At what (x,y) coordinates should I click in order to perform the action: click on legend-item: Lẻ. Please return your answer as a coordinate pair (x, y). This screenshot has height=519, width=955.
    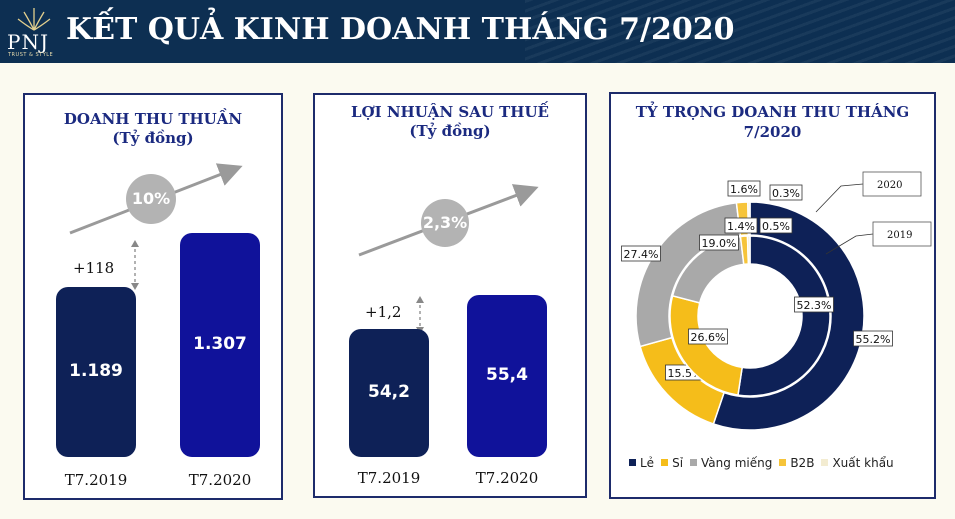
    Looking at the image, I should click on (641, 463).